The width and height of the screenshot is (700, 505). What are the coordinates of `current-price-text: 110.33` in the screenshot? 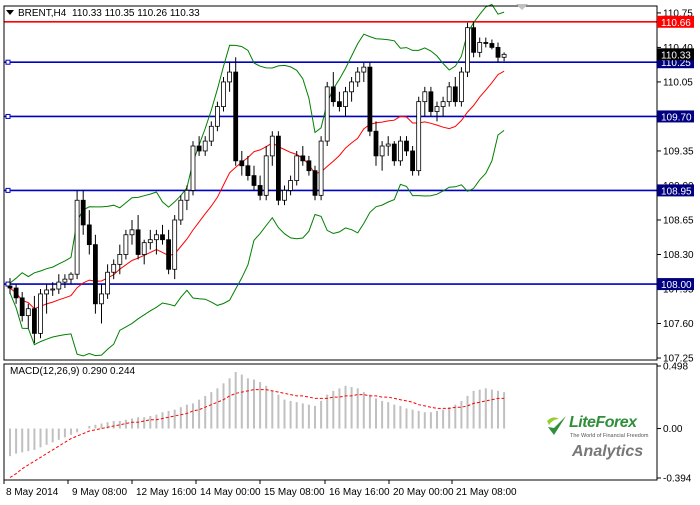 It's located at (676, 55).